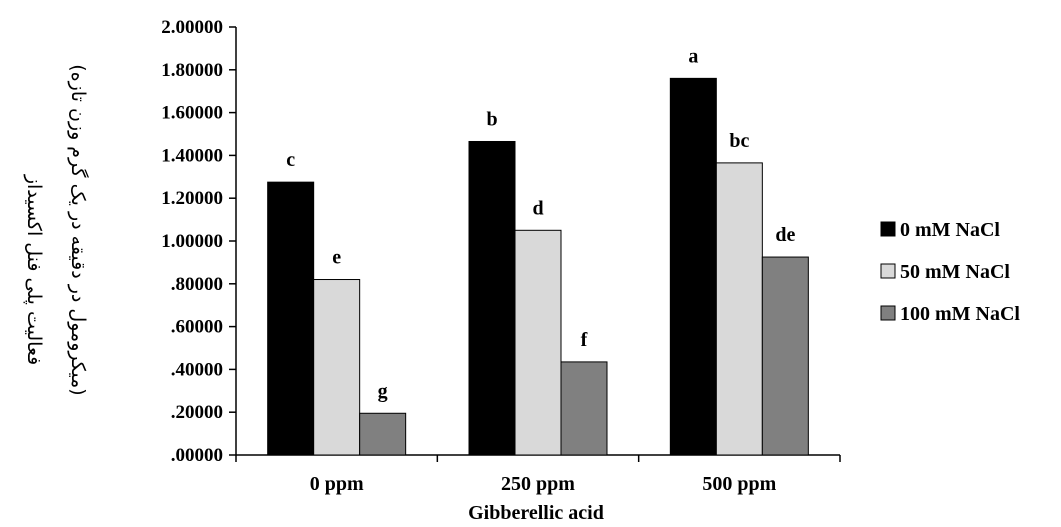 Image resolution: width=1061 pixels, height=527 pixels. I want to click on y-tick-label: .20000, so click(197, 412).